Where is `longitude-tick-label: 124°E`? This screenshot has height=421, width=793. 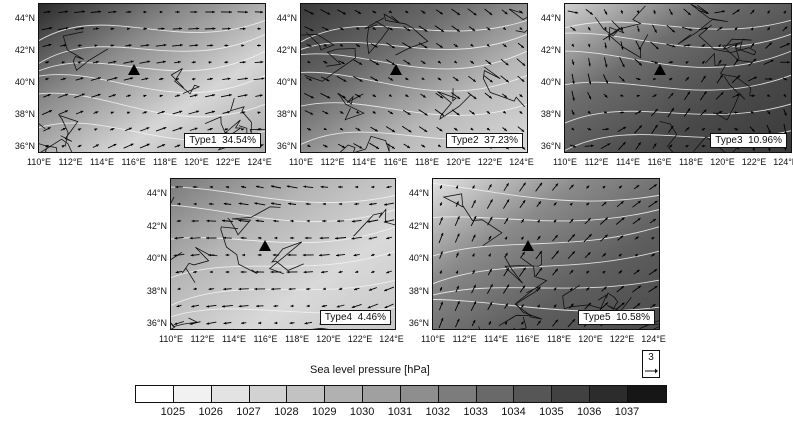
longitude-tick-label: 124°E is located at coordinates (391, 339).